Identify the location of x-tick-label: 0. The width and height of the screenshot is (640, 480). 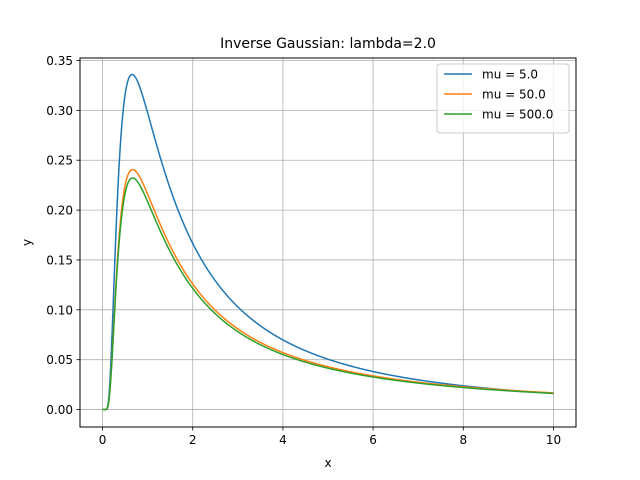
(103, 440).